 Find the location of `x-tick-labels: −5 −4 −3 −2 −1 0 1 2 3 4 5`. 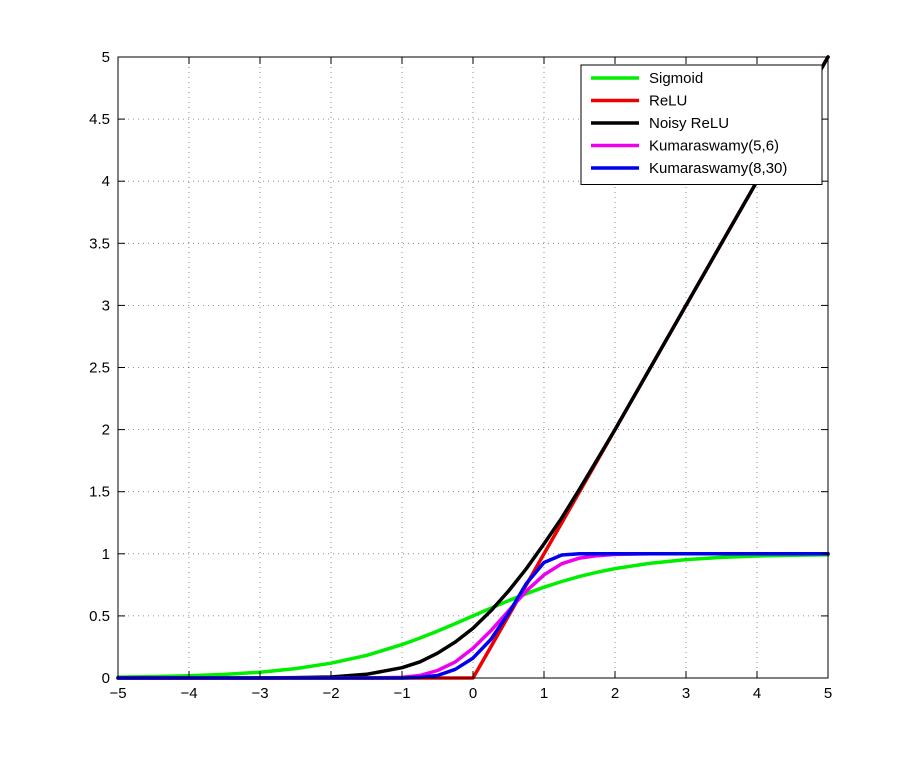

x-tick-labels: −5 −4 −3 −2 −1 0 1 2 3 4 5 is located at coordinates (470, 693).